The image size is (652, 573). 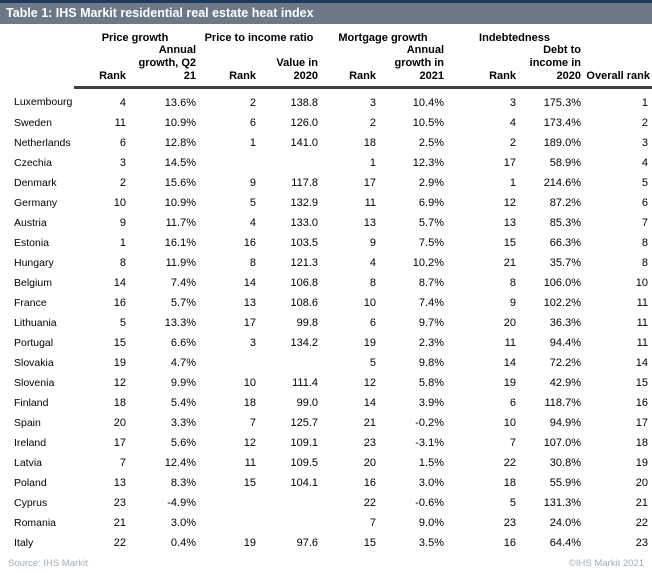 What do you see at coordinates (183, 483) in the screenshot?
I see `value-cell: 8.3%` at bounding box center [183, 483].